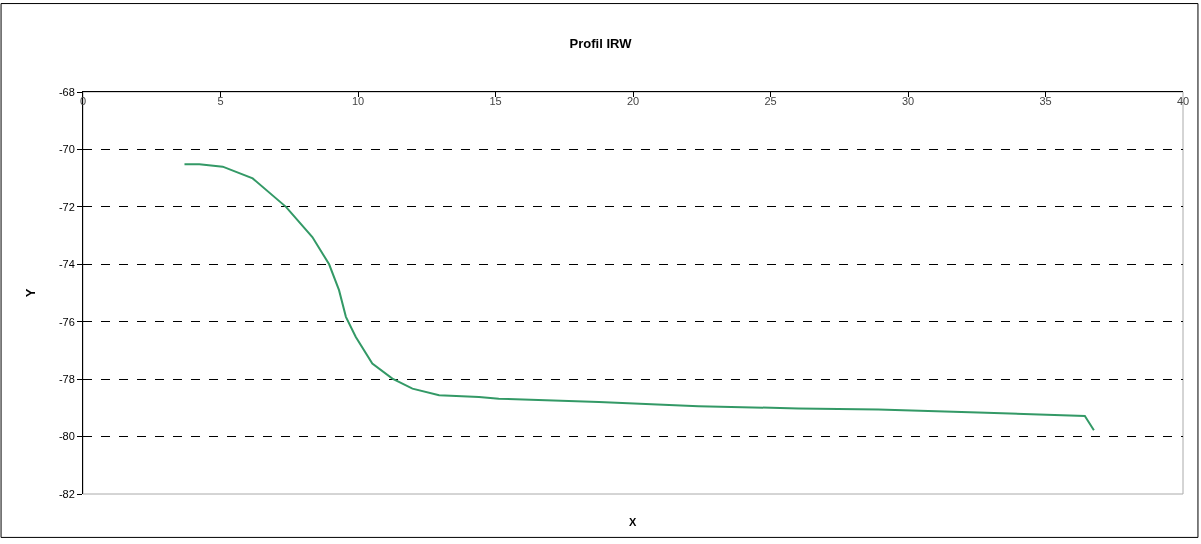 The height and width of the screenshot is (544, 1201). What do you see at coordinates (66, 378) in the screenshot?
I see `y-tick-label: -78` at bounding box center [66, 378].